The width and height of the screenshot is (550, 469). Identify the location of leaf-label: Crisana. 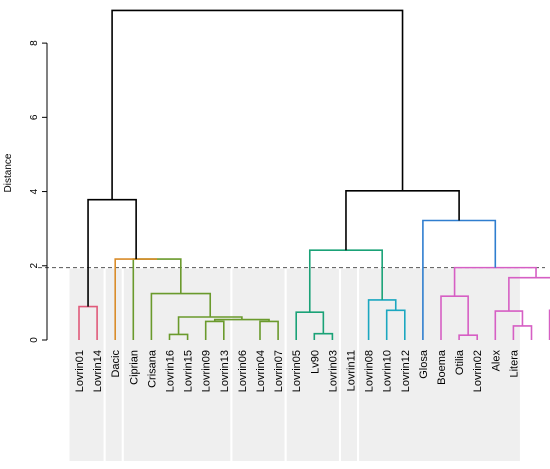
(152, 368).